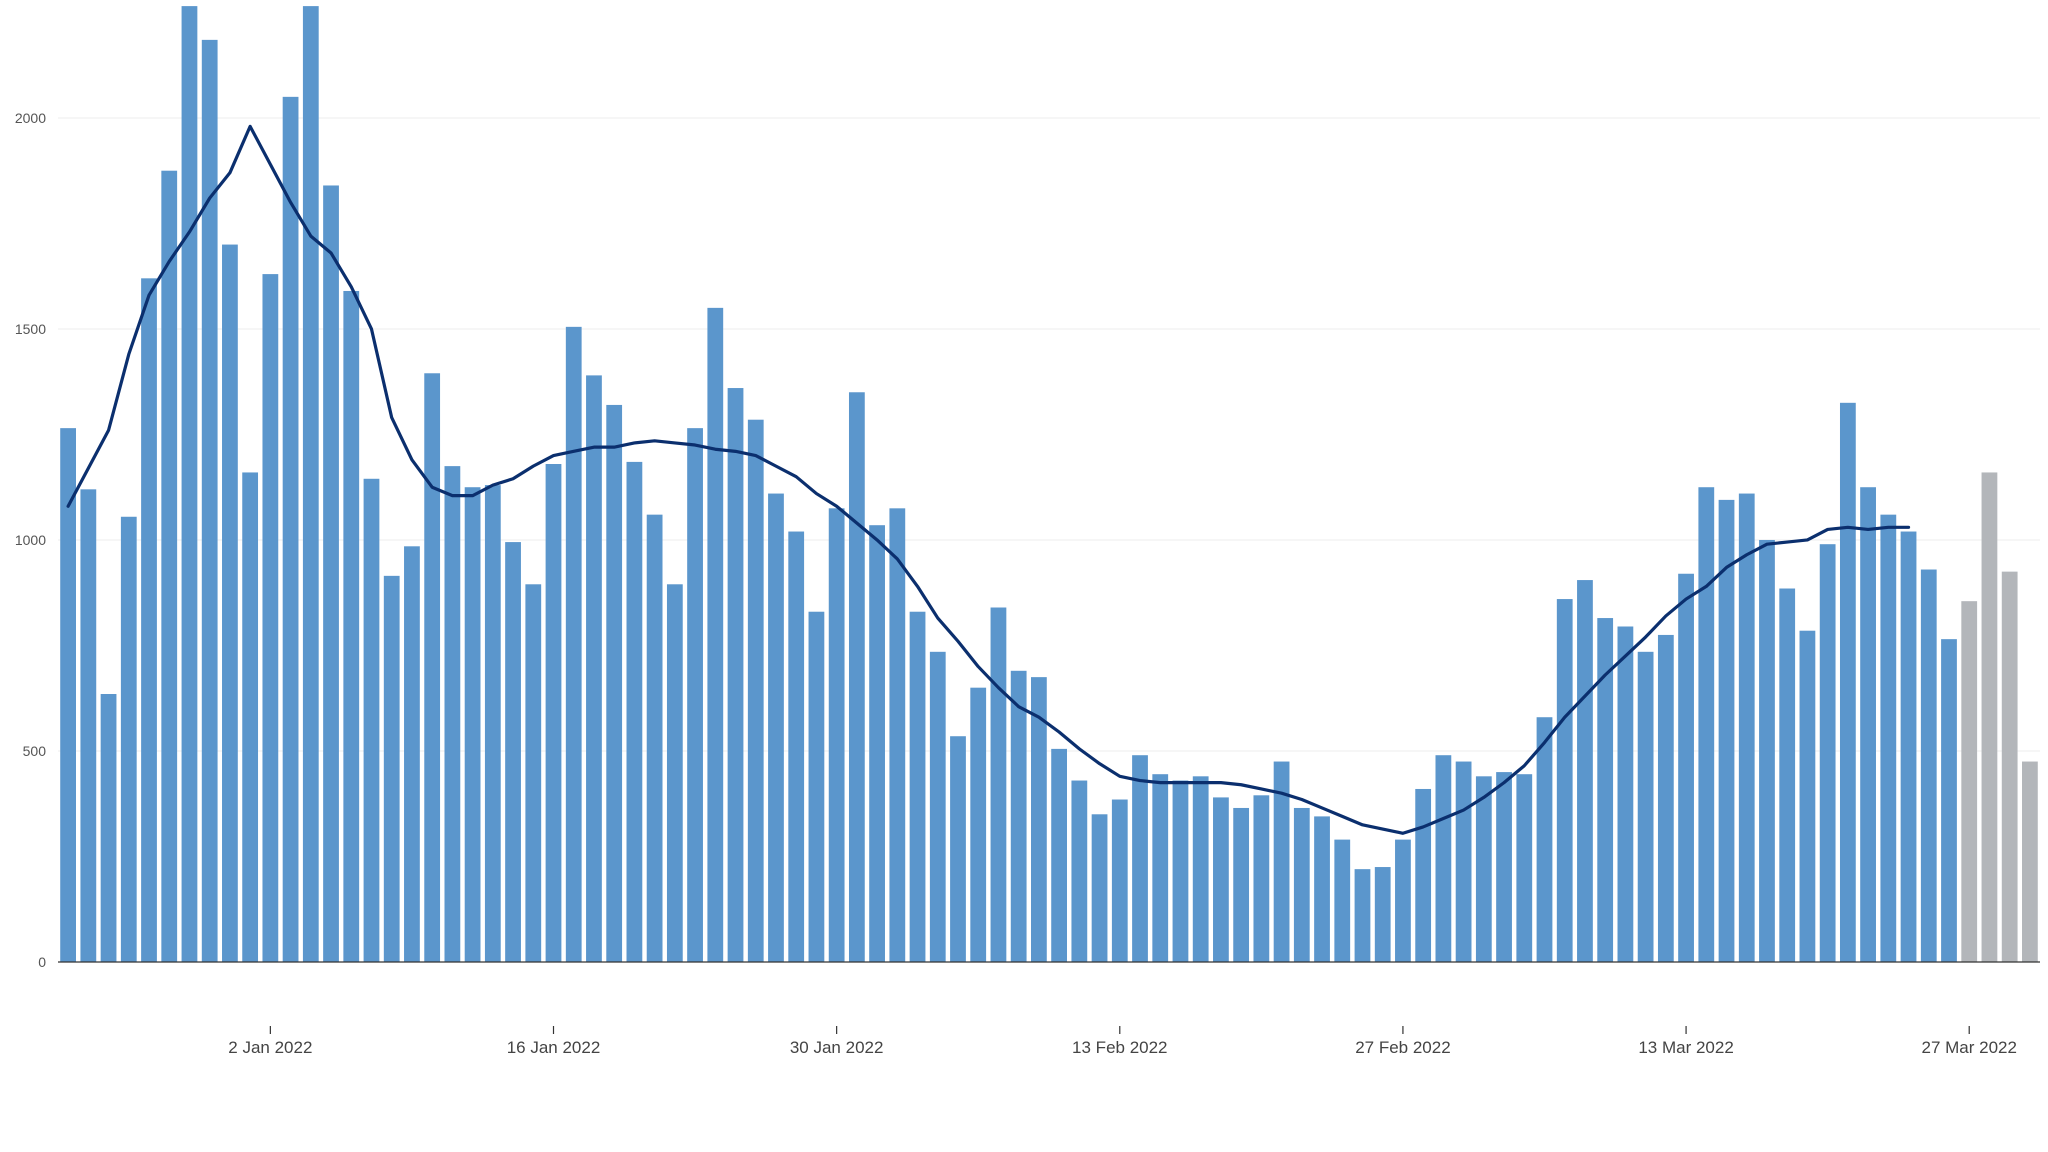 The width and height of the screenshot is (2048, 1152). What do you see at coordinates (554, 1047) in the screenshot?
I see `x-tick-label: 16 Jan 2022` at bounding box center [554, 1047].